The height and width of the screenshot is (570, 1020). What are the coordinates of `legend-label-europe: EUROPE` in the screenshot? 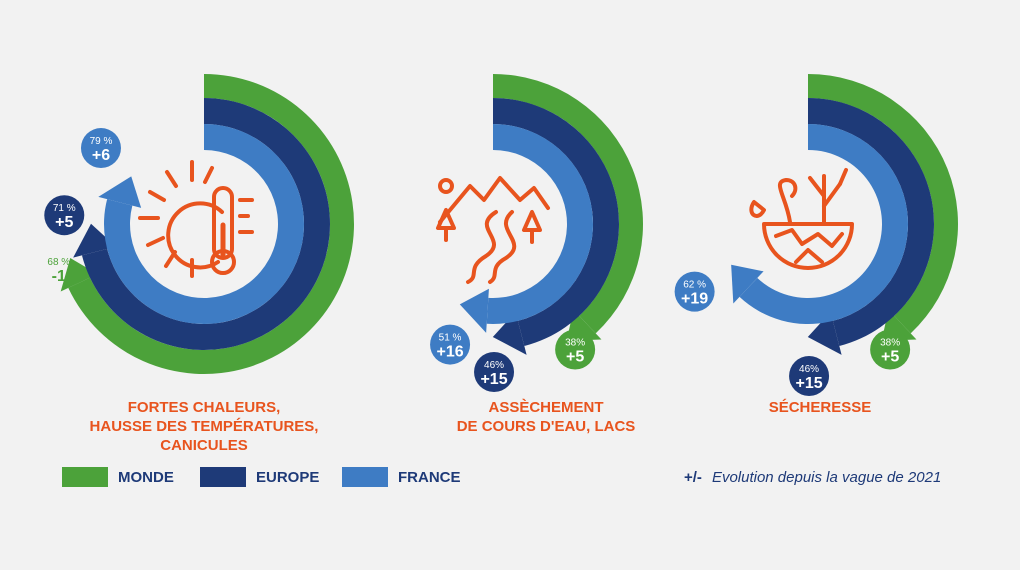 It's located at (288, 477).